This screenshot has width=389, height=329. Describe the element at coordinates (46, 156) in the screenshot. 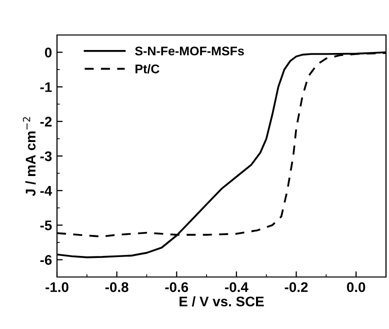

I see `y-tick-label: -3` at that location.